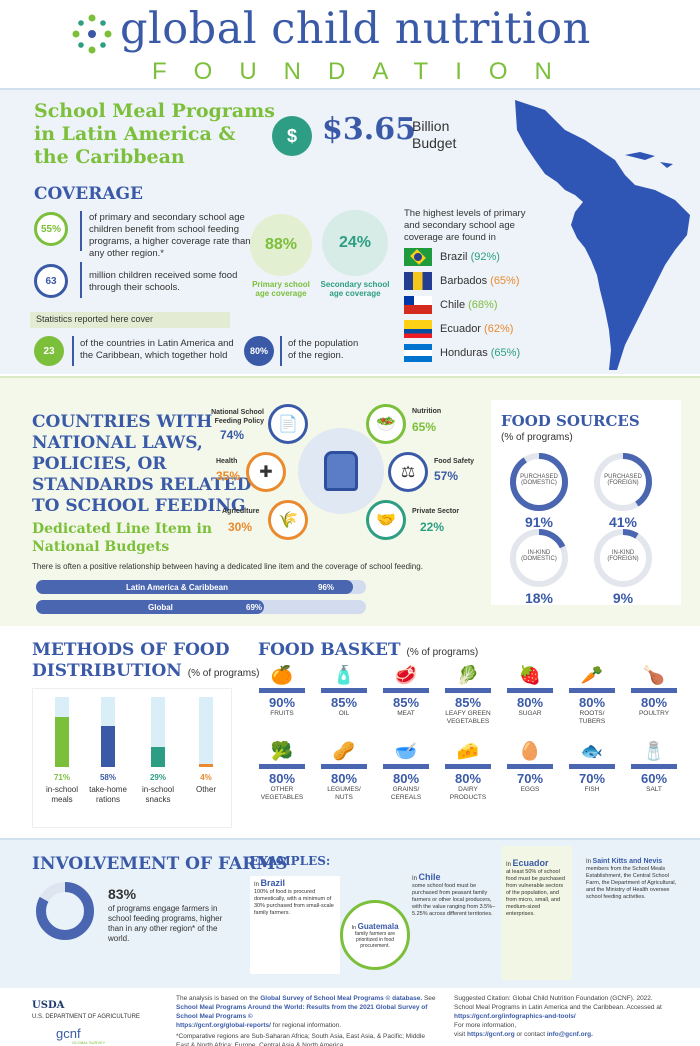 The width and height of the screenshot is (700, 1046). I want to click on laws-heading-line: COUNTRIES WITH, so click(122, 422).